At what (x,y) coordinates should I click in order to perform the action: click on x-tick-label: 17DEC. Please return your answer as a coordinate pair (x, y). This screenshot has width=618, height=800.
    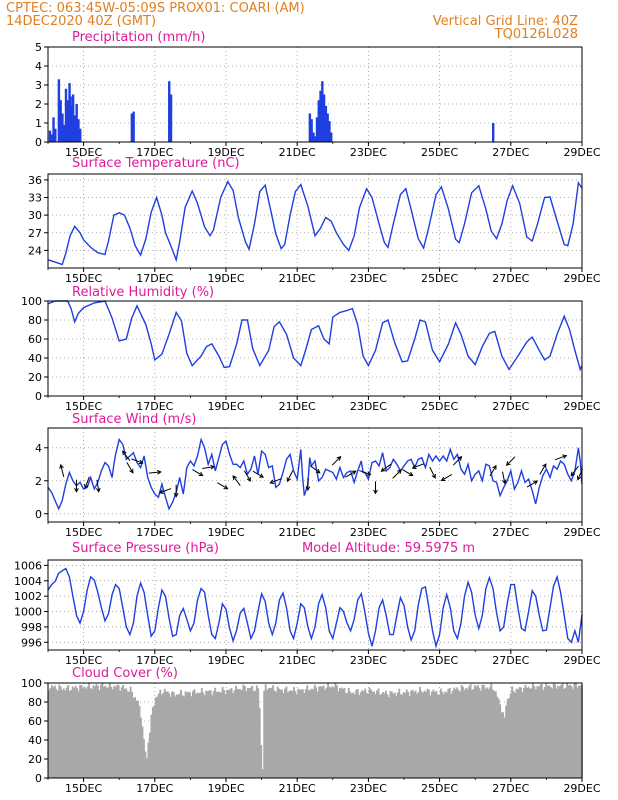
    Looking at the image, I should click on (154, 660).